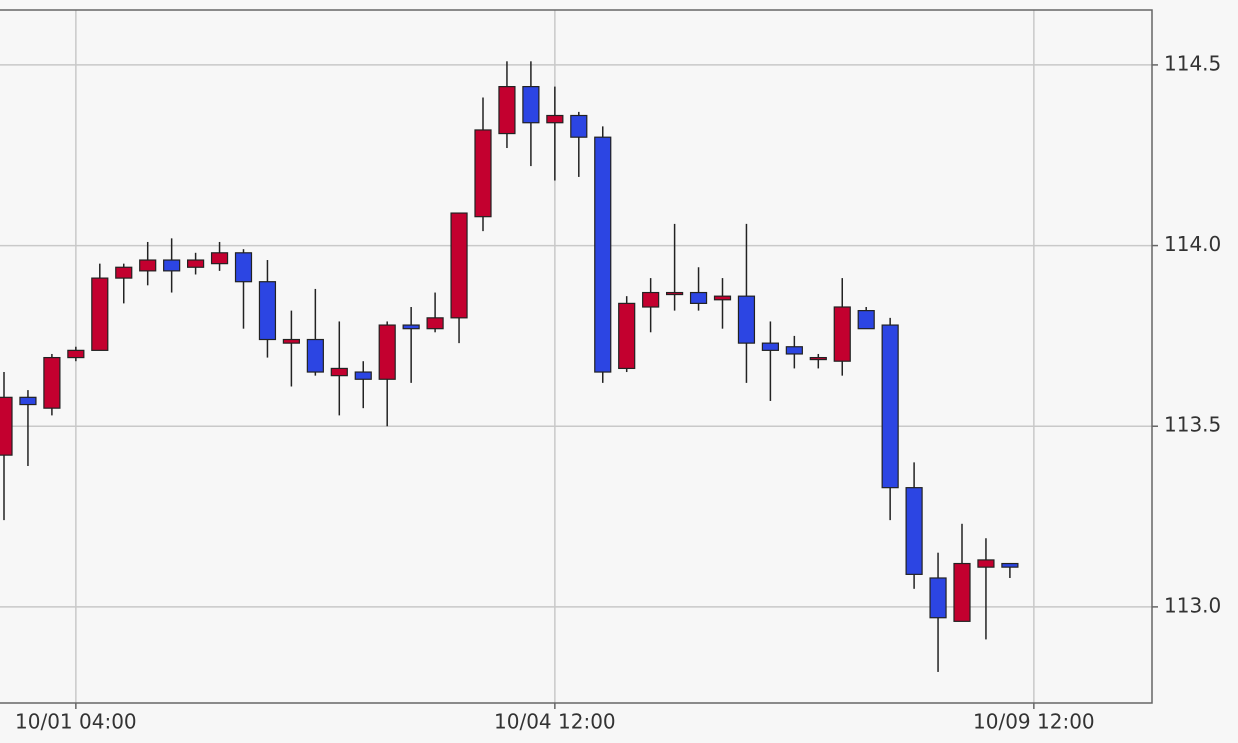  What do you see at coordinates (1192, 244) in the screenshot?
I see `y-tick-label: 114.0` at bounding box center [1192, 244].